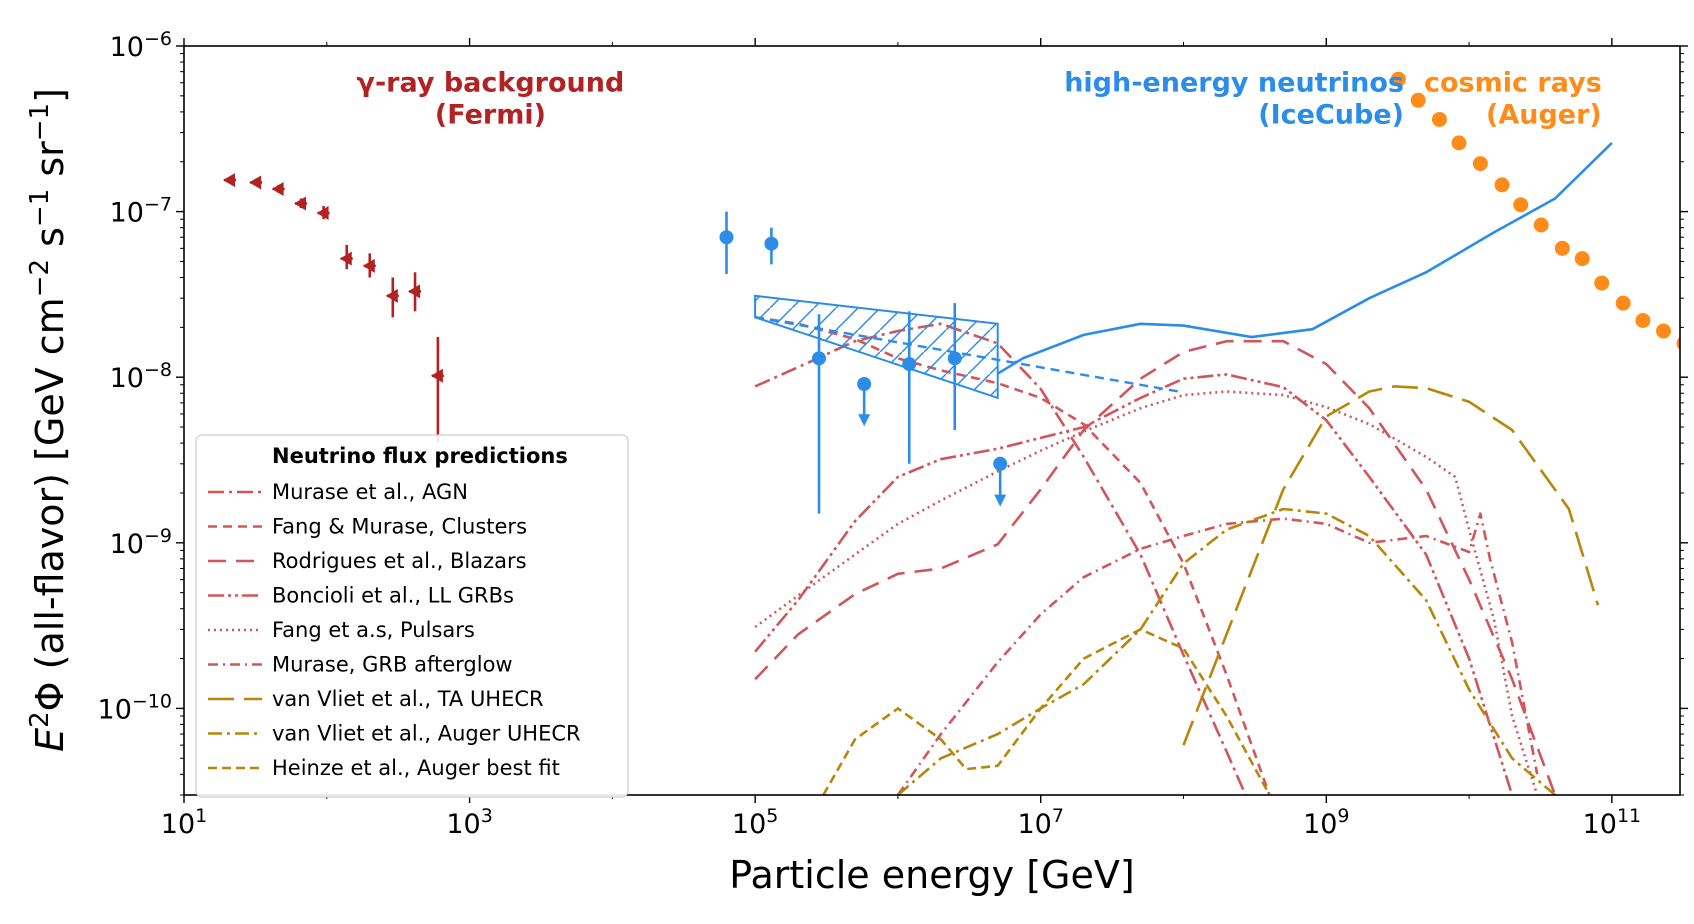  I want to click on y-tick-exp: −9, so click(158, 536).